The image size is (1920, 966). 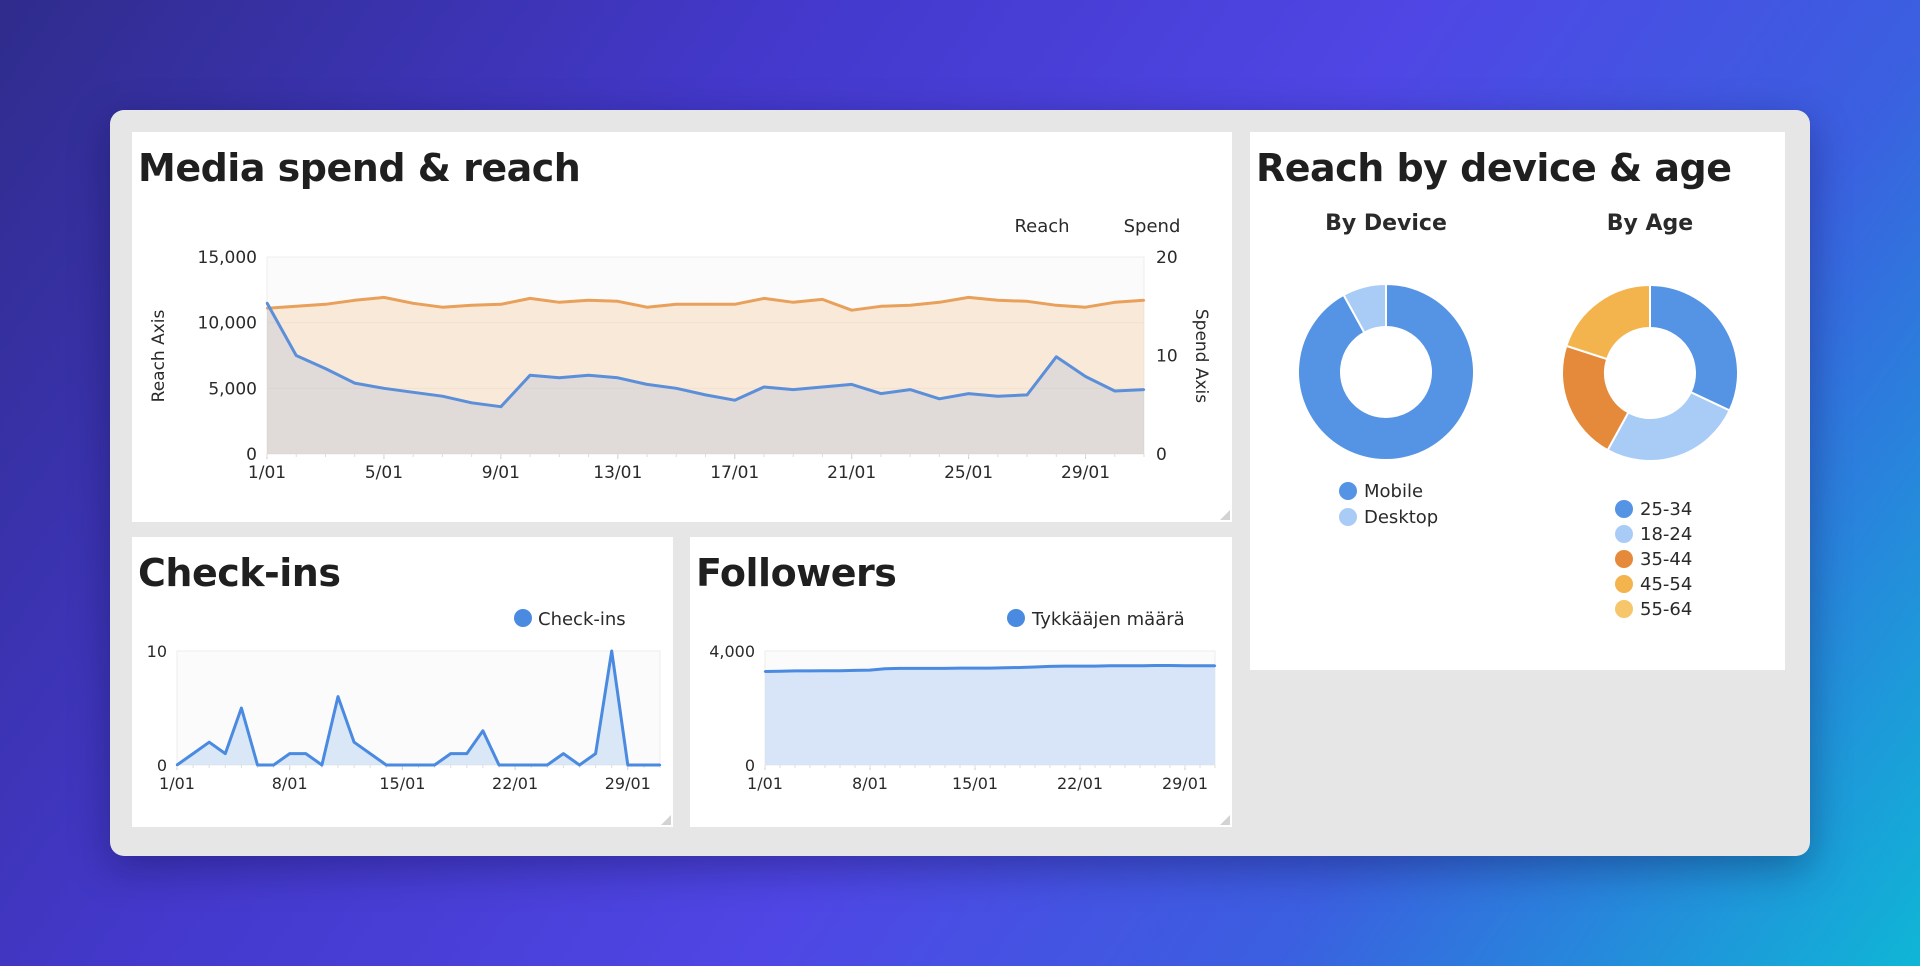 What do you see at coordinates (1201, 356) in the screenshot?
I see `y2-axis-title: Spend Axis` at bounding box center [1201, 356].